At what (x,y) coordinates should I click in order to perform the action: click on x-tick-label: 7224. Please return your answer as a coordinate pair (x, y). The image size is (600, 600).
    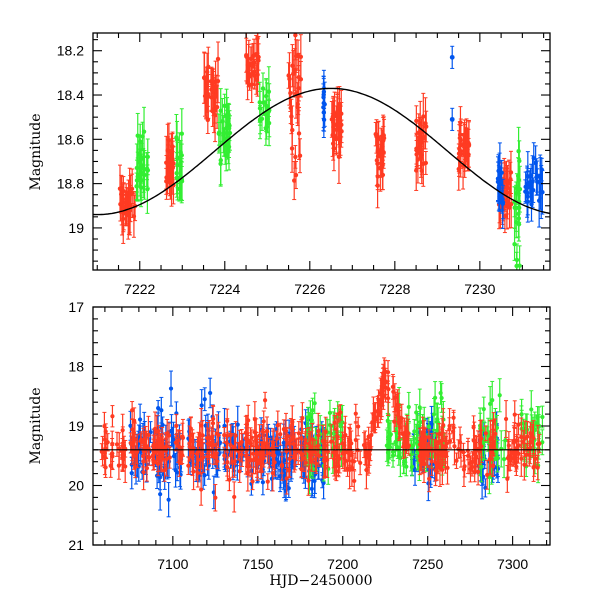
    Looking at the image, I should click on (224, 289).